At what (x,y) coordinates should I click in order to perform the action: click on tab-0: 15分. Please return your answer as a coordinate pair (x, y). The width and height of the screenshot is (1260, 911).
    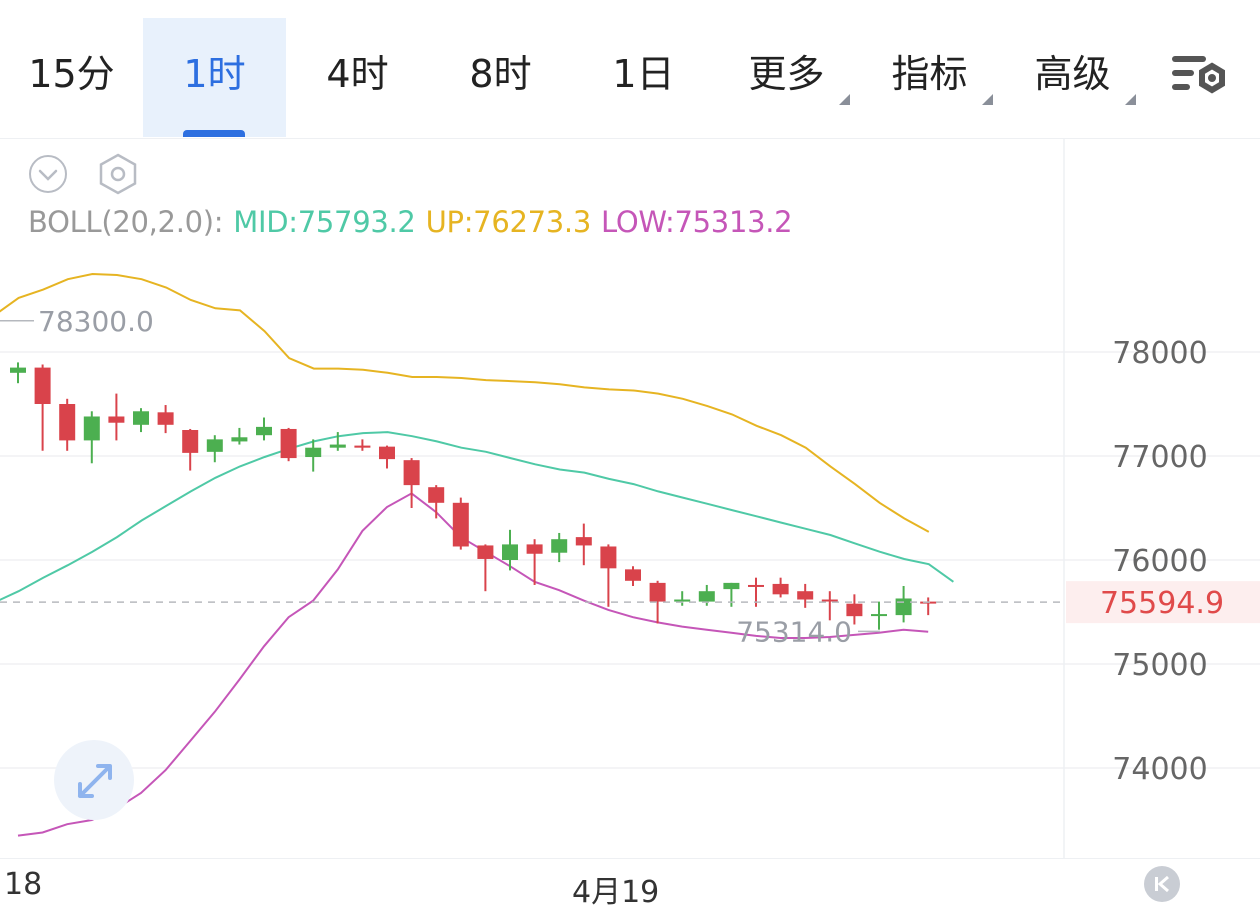
    Looking at the image, I should click on (71, 77).